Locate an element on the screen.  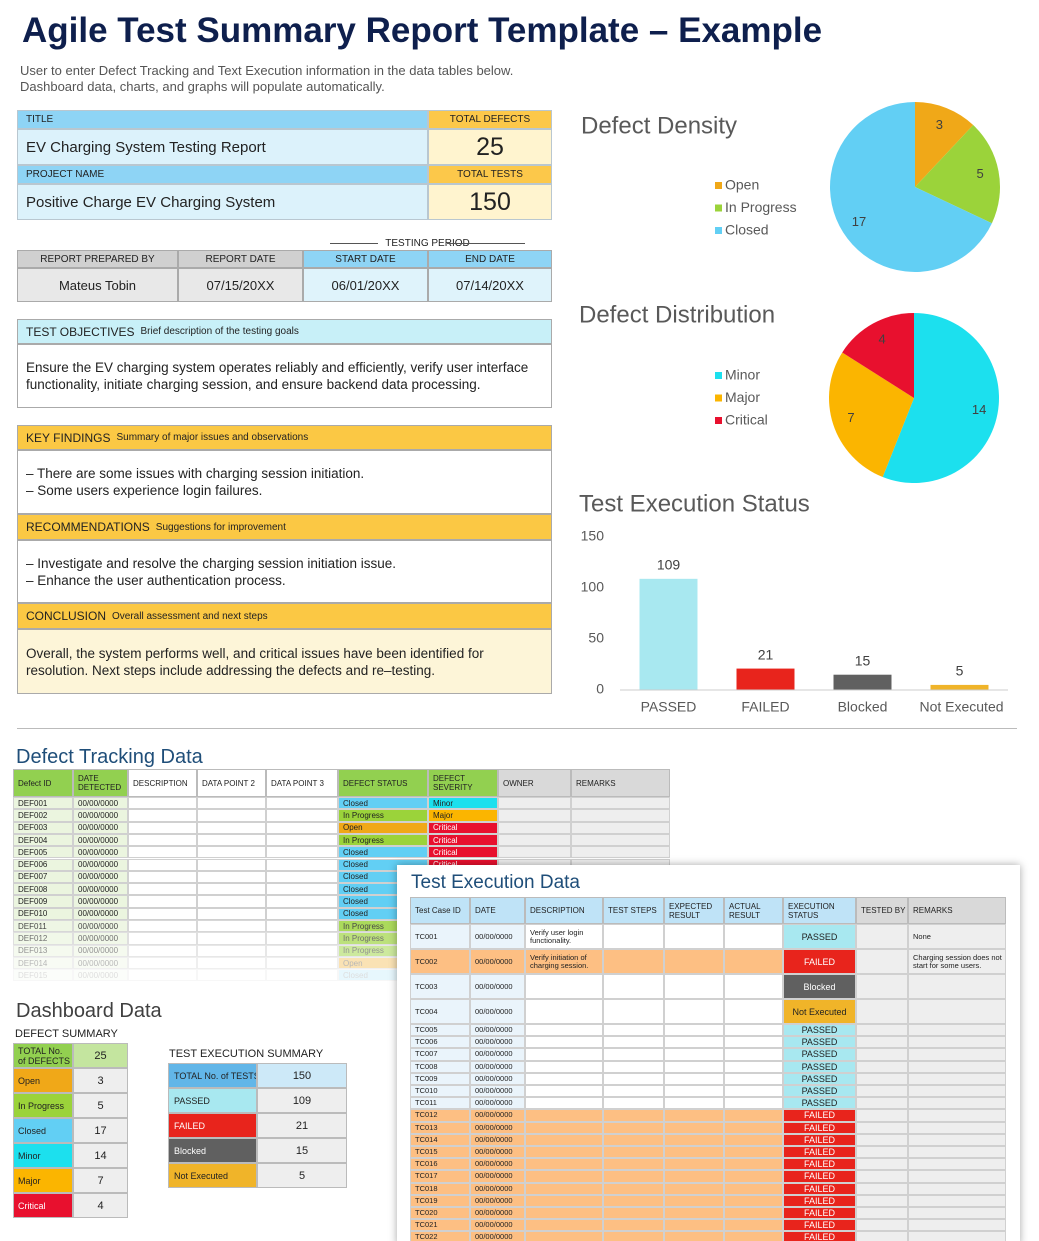
chart-title: Defect Density is located at coordinates (659, 125).